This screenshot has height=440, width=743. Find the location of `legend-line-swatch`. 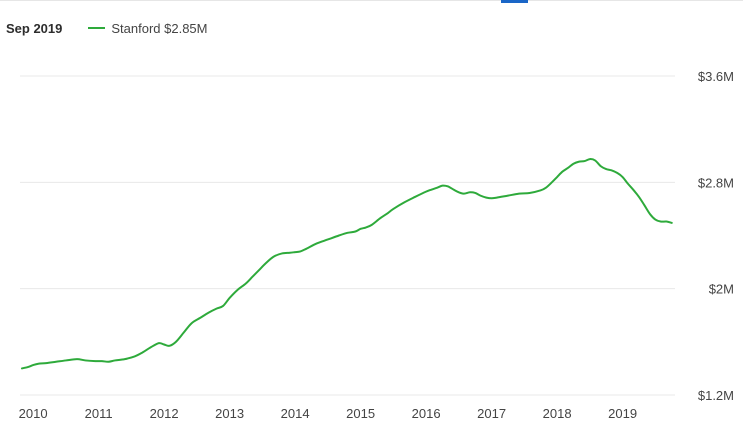

legend-line-swatch is located at coordinates (97, 28).